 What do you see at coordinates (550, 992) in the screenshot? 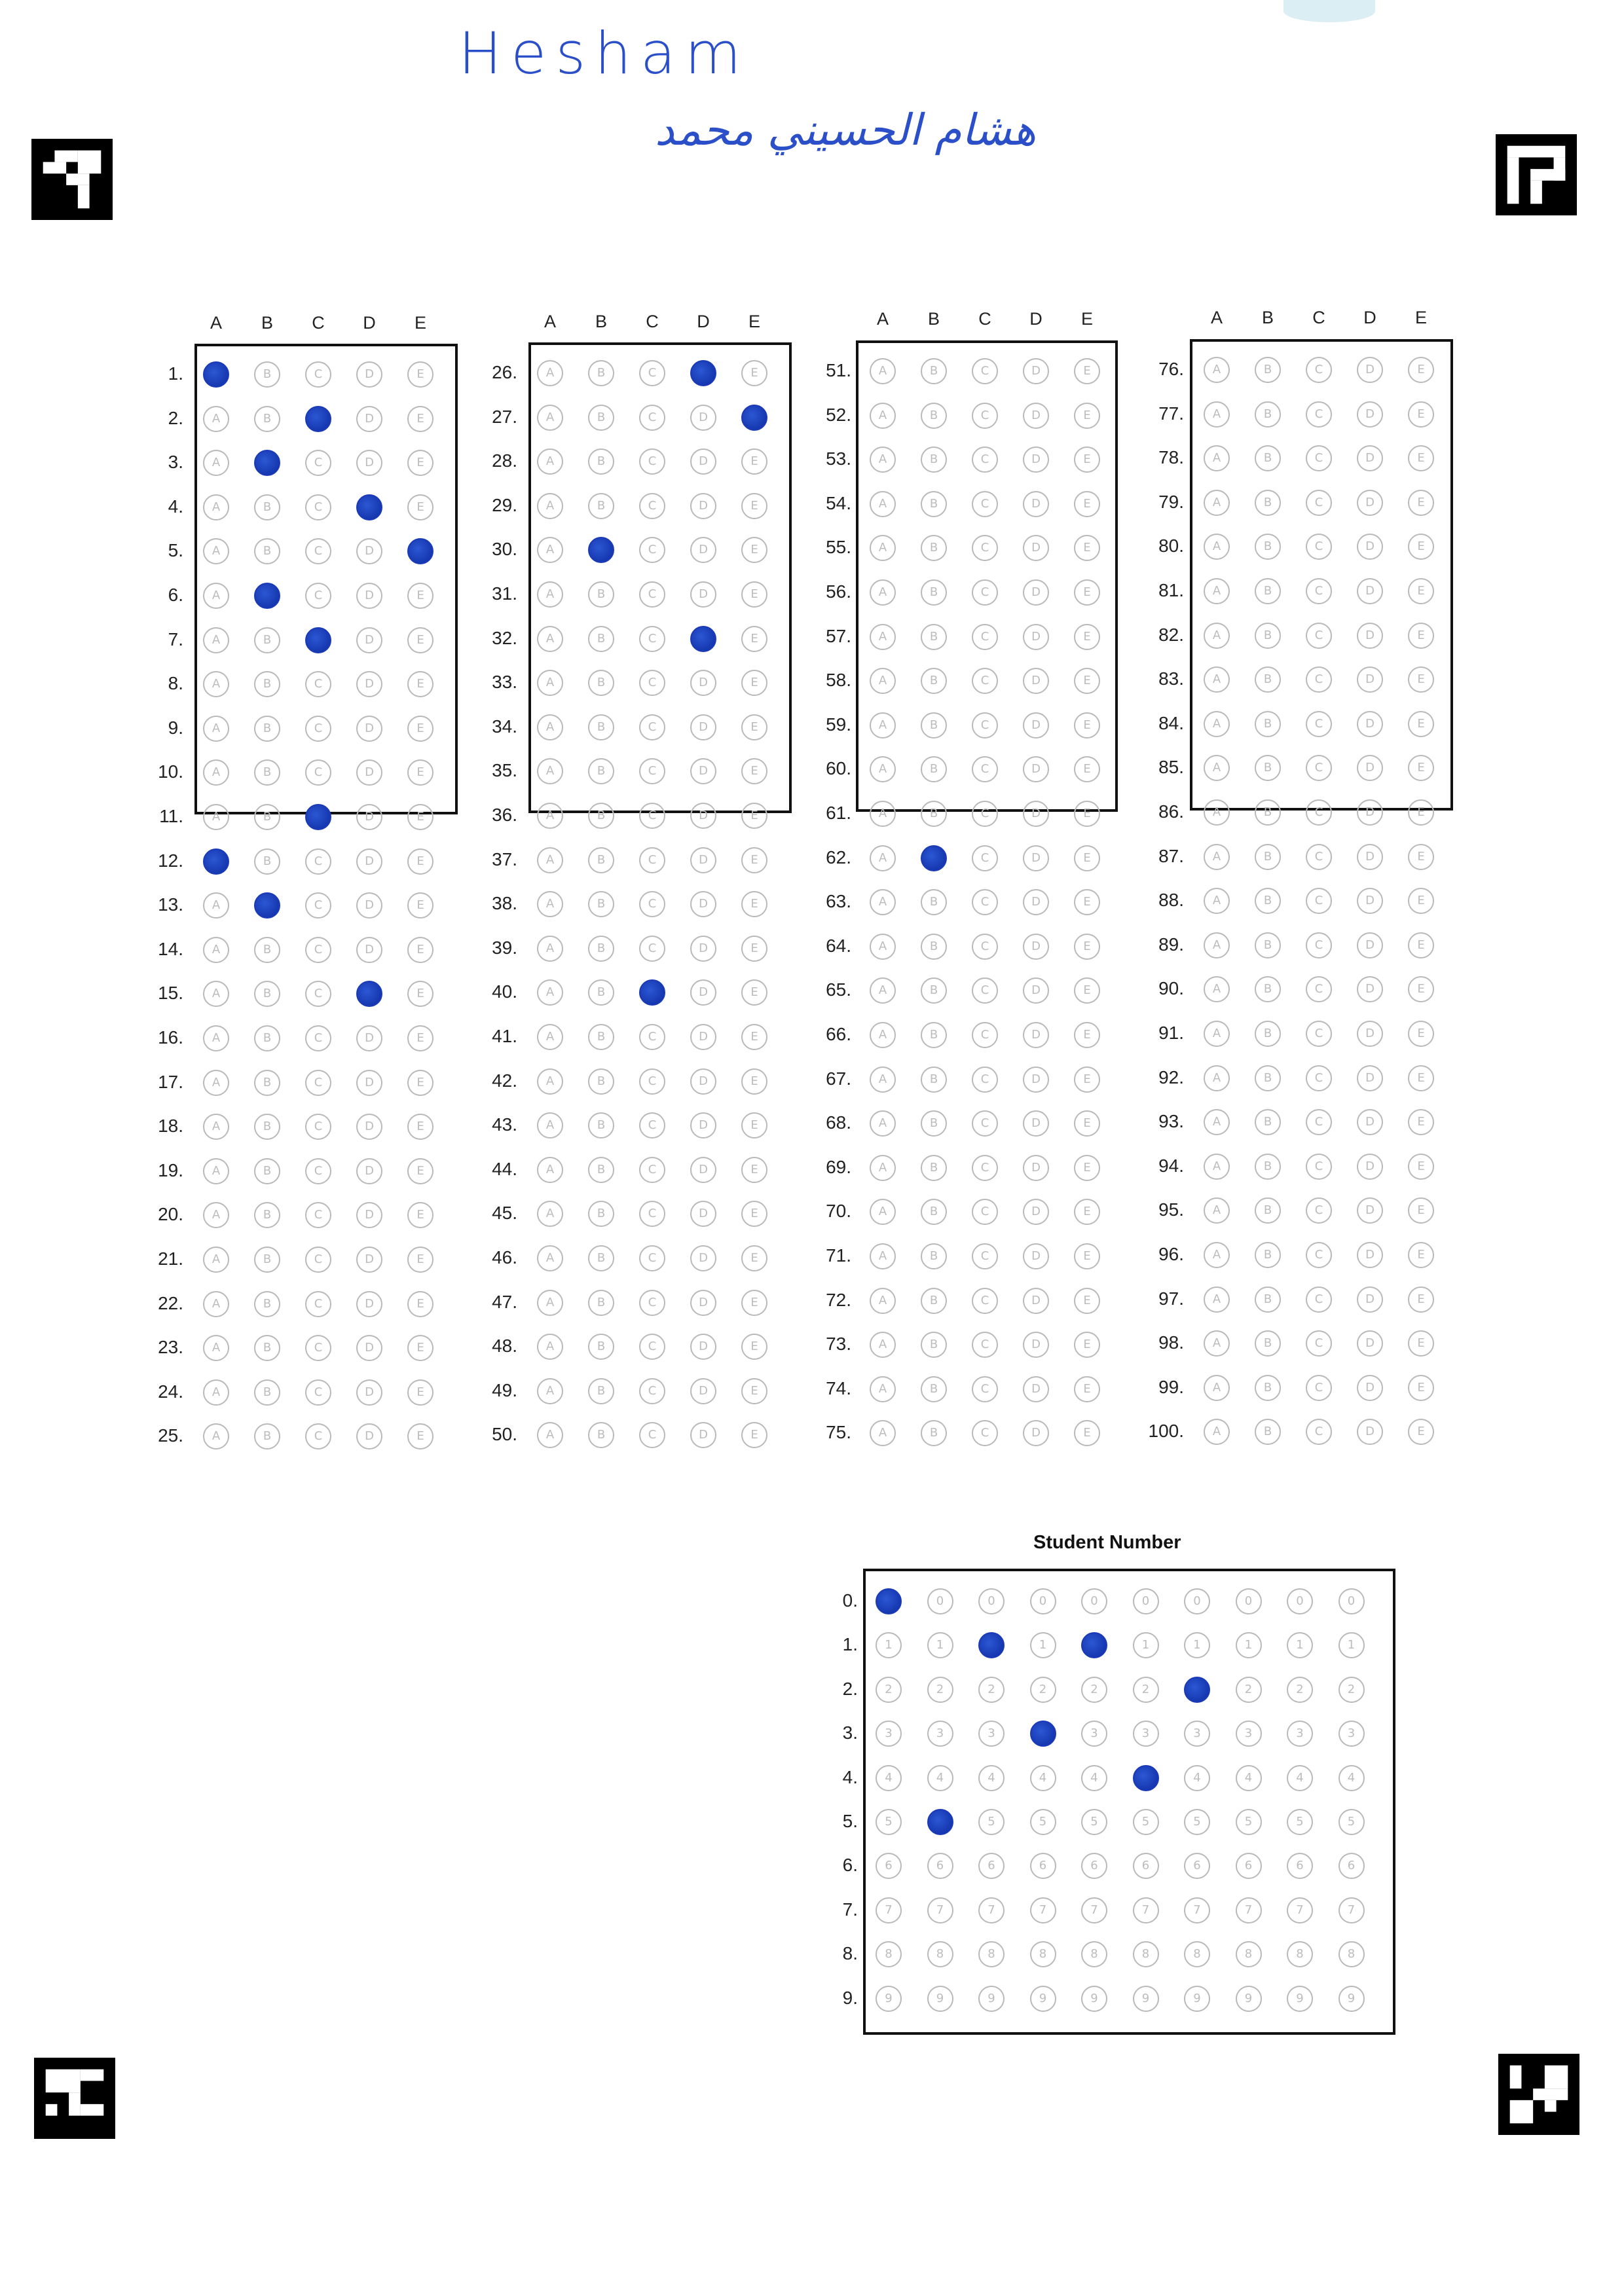
I see `answer-bubble-40-a: A` at bounding box center [550, 992].